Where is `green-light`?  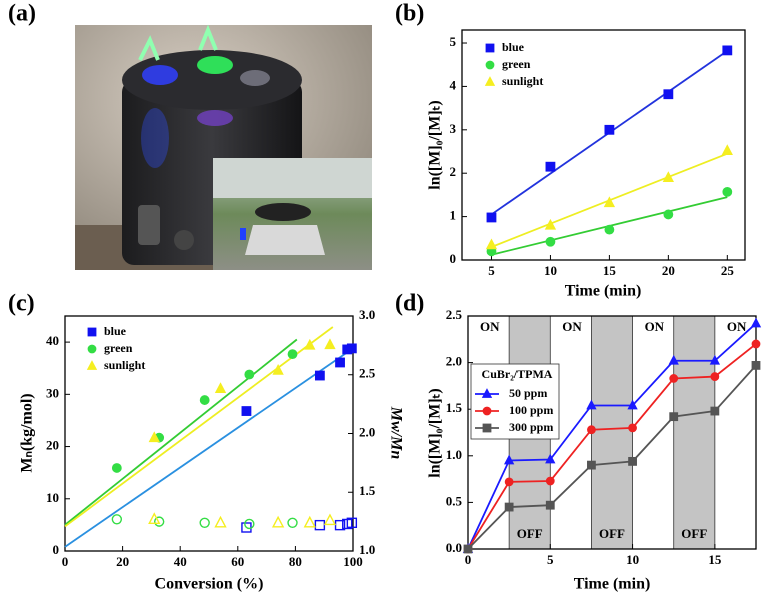
green-light is located at coordinates (215, 65).